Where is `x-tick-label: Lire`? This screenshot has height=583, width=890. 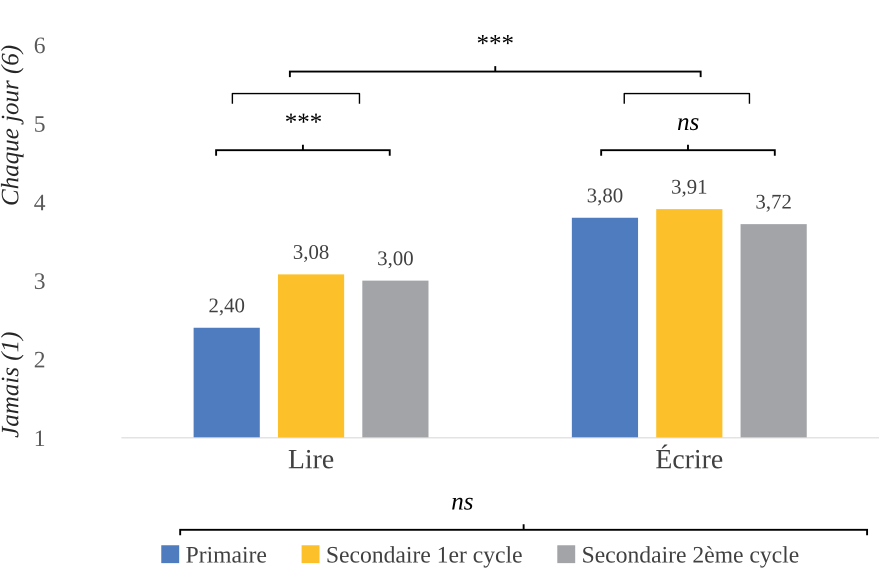 x-tick-label: Lire is located at coordinates (311, 459).